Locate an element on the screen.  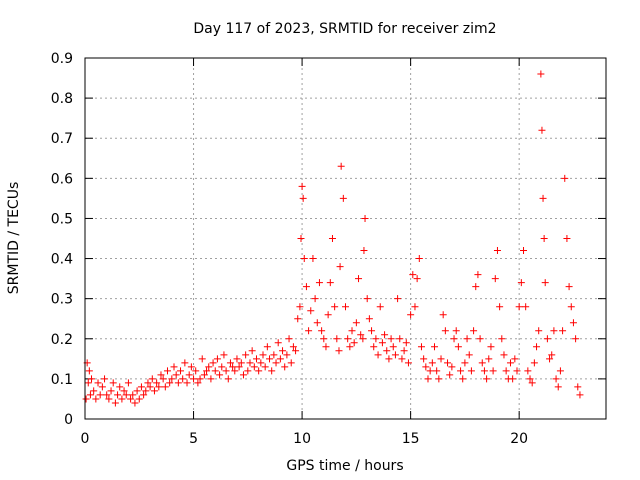
y-tick-label: 0.3 is located at coordinates (62, 300).